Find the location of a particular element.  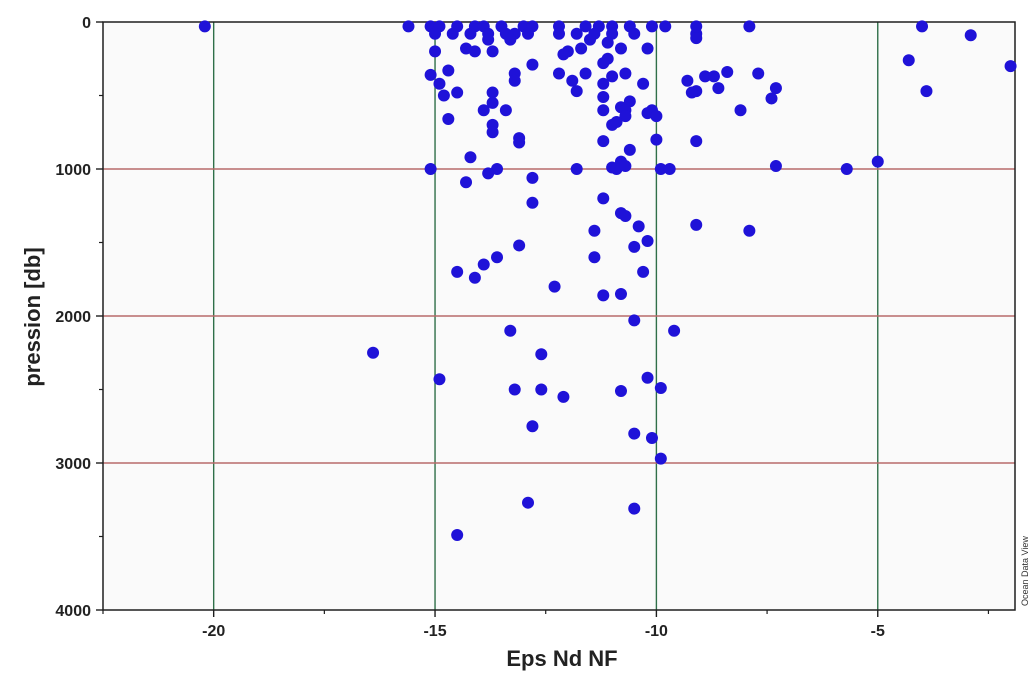

y-tick-label: 1000 is located at coordinates (73, 170).